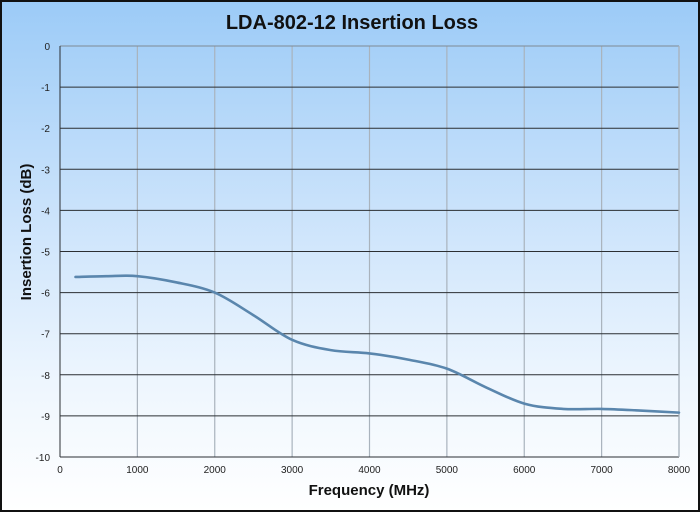 This screenshot has height=514, width=700. Describe the element at coordinates (369, 470) in the screenshot. I see `x-tick-label: 4000` at that location.